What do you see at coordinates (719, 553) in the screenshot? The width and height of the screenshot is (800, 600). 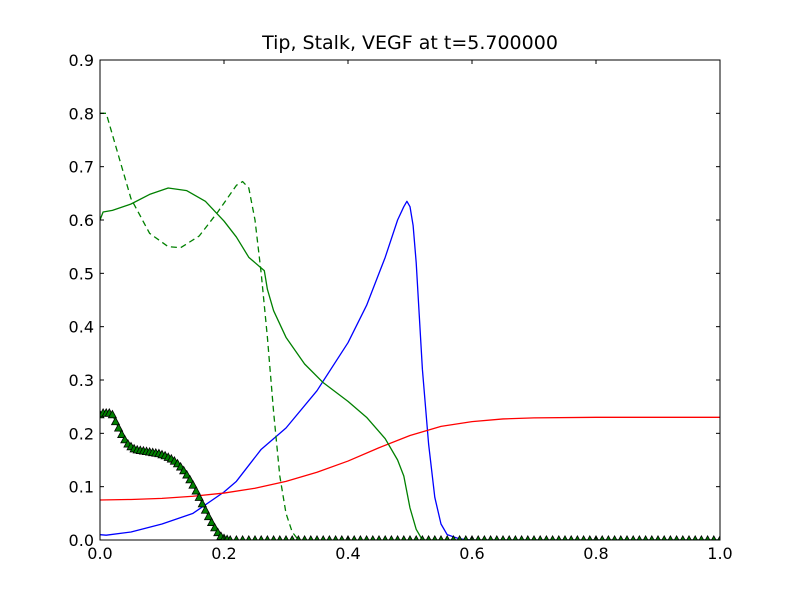 I see `x-tick-label: 1.0` at bounding box center [719, 553].